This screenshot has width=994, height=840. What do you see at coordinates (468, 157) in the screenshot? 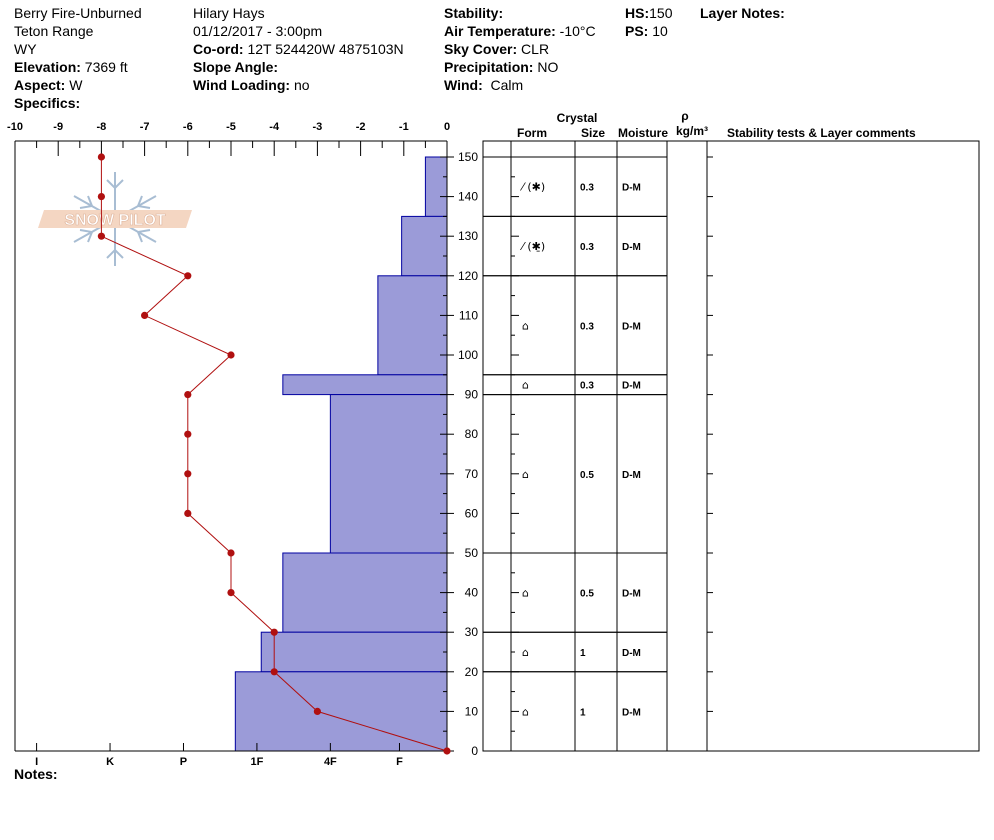
I see `height-tick-label: 150` at bounding box center [468, 157].